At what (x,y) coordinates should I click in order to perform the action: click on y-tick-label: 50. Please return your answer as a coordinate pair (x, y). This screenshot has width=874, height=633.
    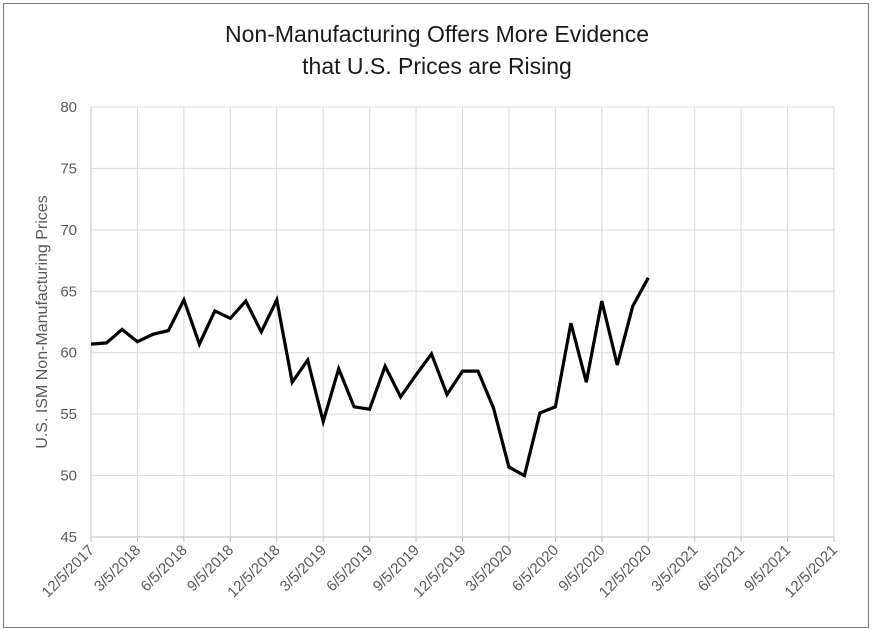
    Looking at the image, I should click on (68, 476).